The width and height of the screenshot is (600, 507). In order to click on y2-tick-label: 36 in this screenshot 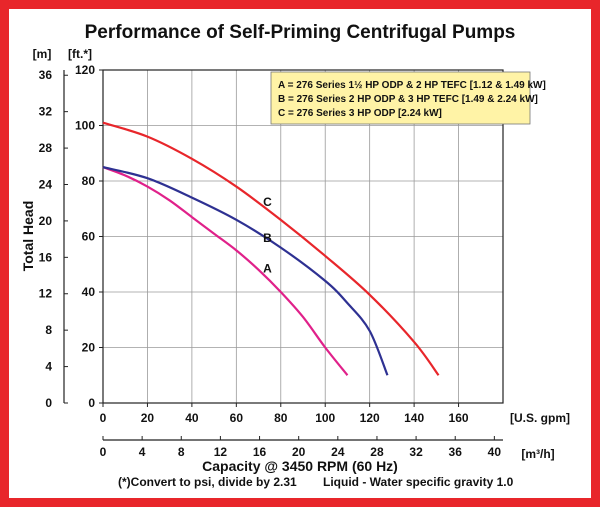, I will do `click(46, 75)`.